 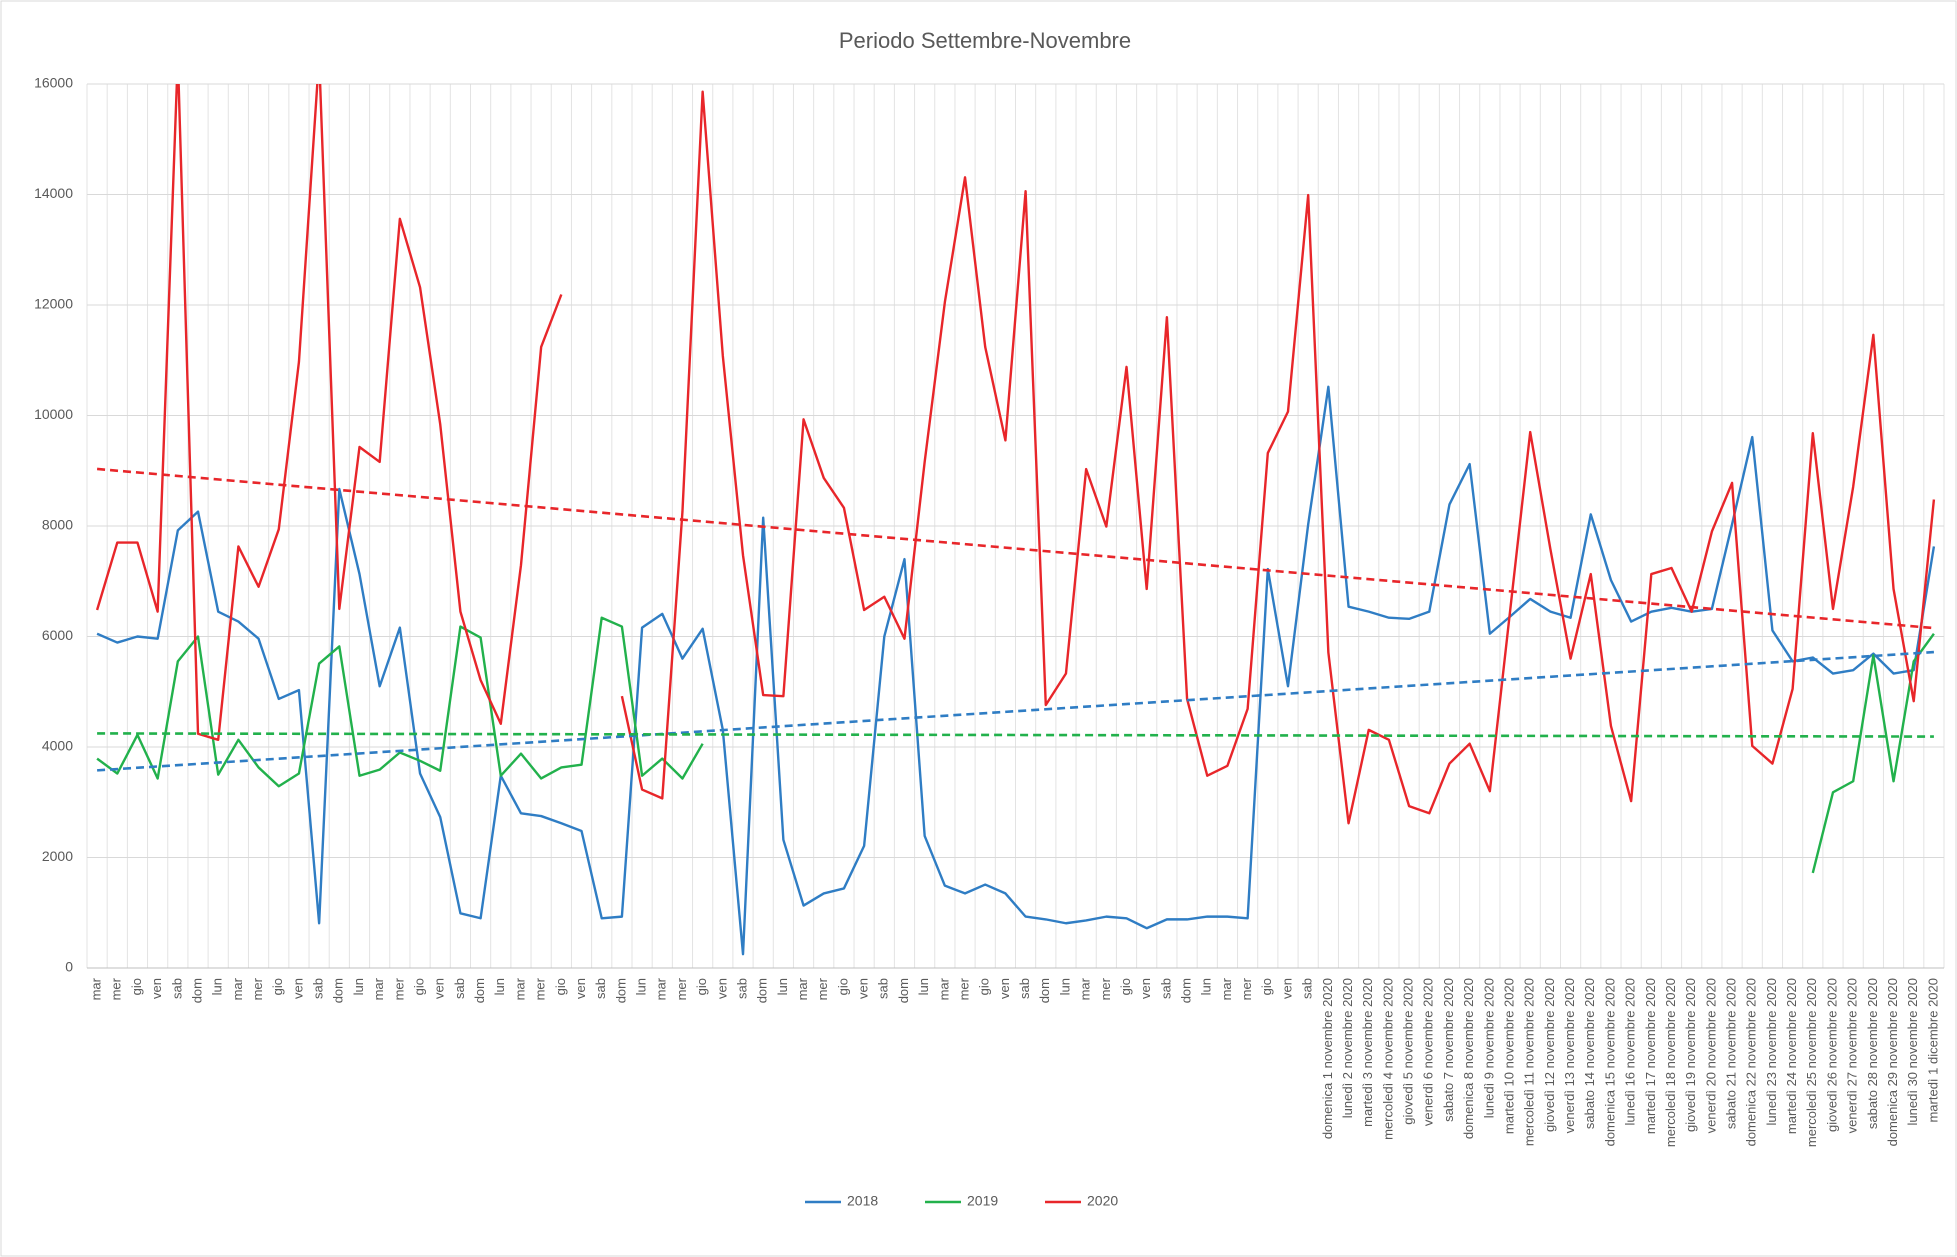 I want to click on x-tick-label: mercoledì 11 novembre 2020, so click(x=1529, y=1062).